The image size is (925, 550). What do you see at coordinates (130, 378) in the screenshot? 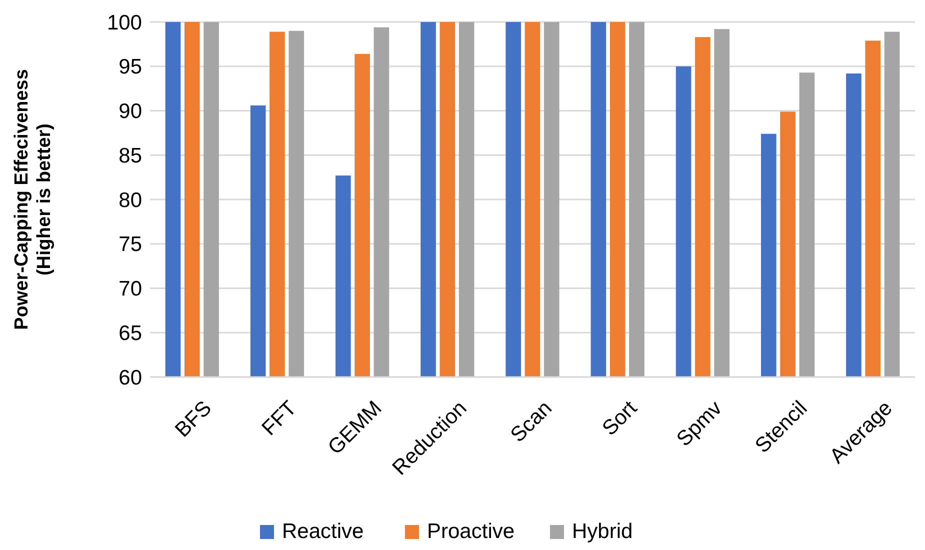
I see `y-tick-label: 60` at bounding box center [130, 378].